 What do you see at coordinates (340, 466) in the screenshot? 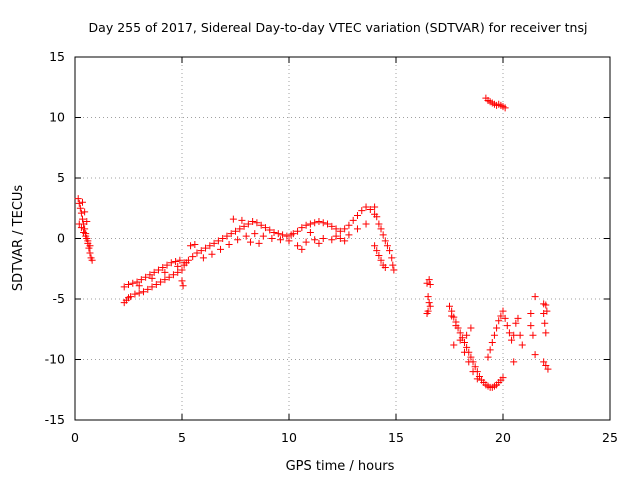
I see `x-axis-label: GPS time / hours` at bounding box center [340, 466].